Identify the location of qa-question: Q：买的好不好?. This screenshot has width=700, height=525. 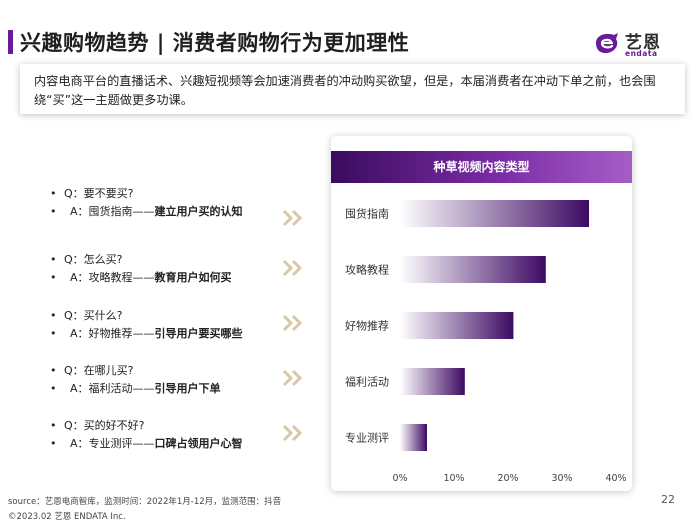
(104, 425).